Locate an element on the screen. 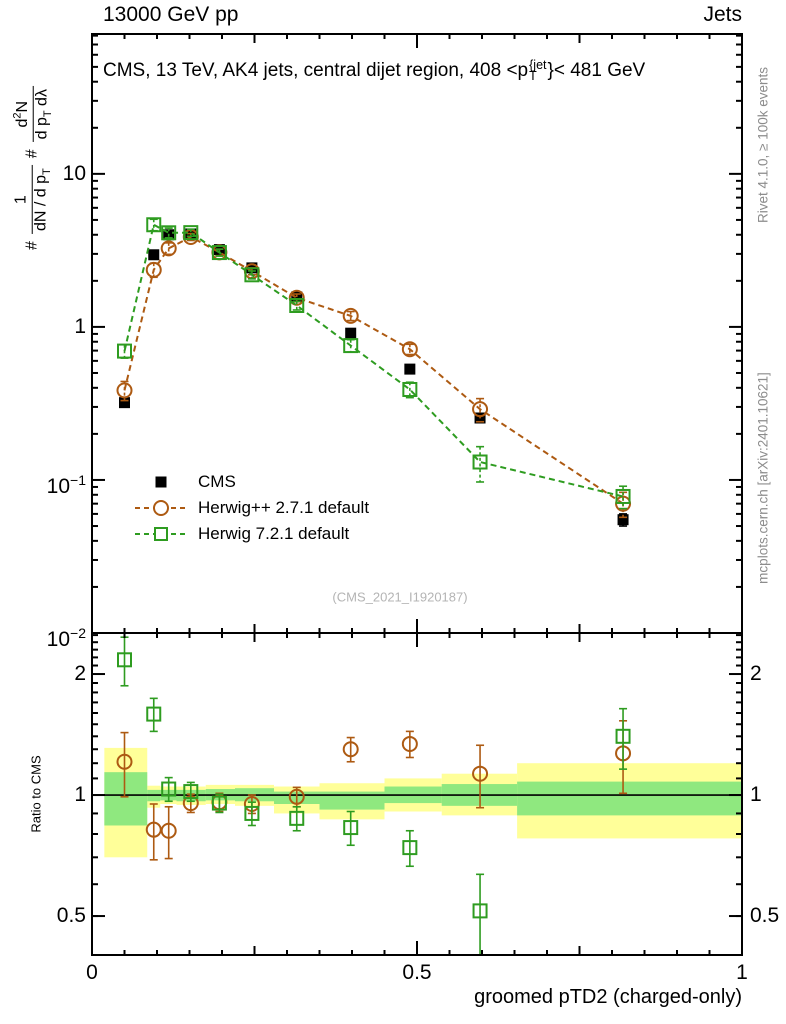 The height and width of the screenshot is (1024, 786). legend-item-herwig7: Herwig 7.2.1 default is located at coordinates (251, 534).